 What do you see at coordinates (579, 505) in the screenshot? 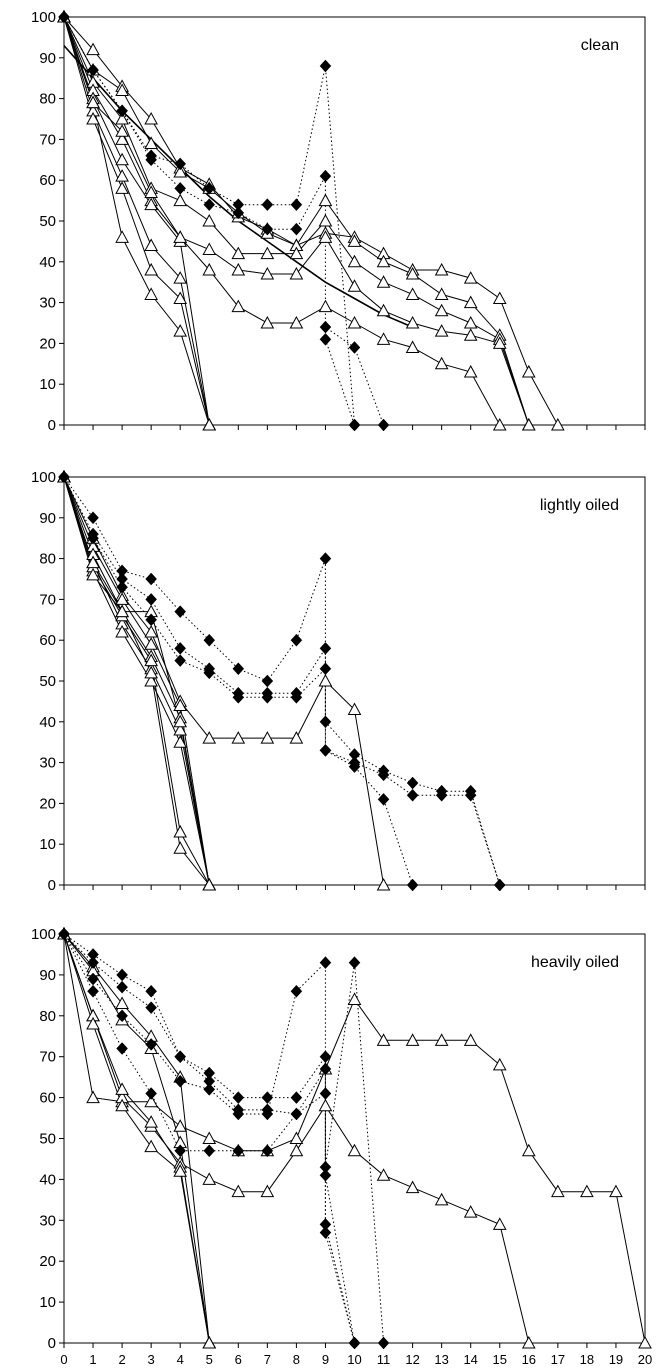
I see `chart-title: lightly oiled` at bounding box center [579, 505].